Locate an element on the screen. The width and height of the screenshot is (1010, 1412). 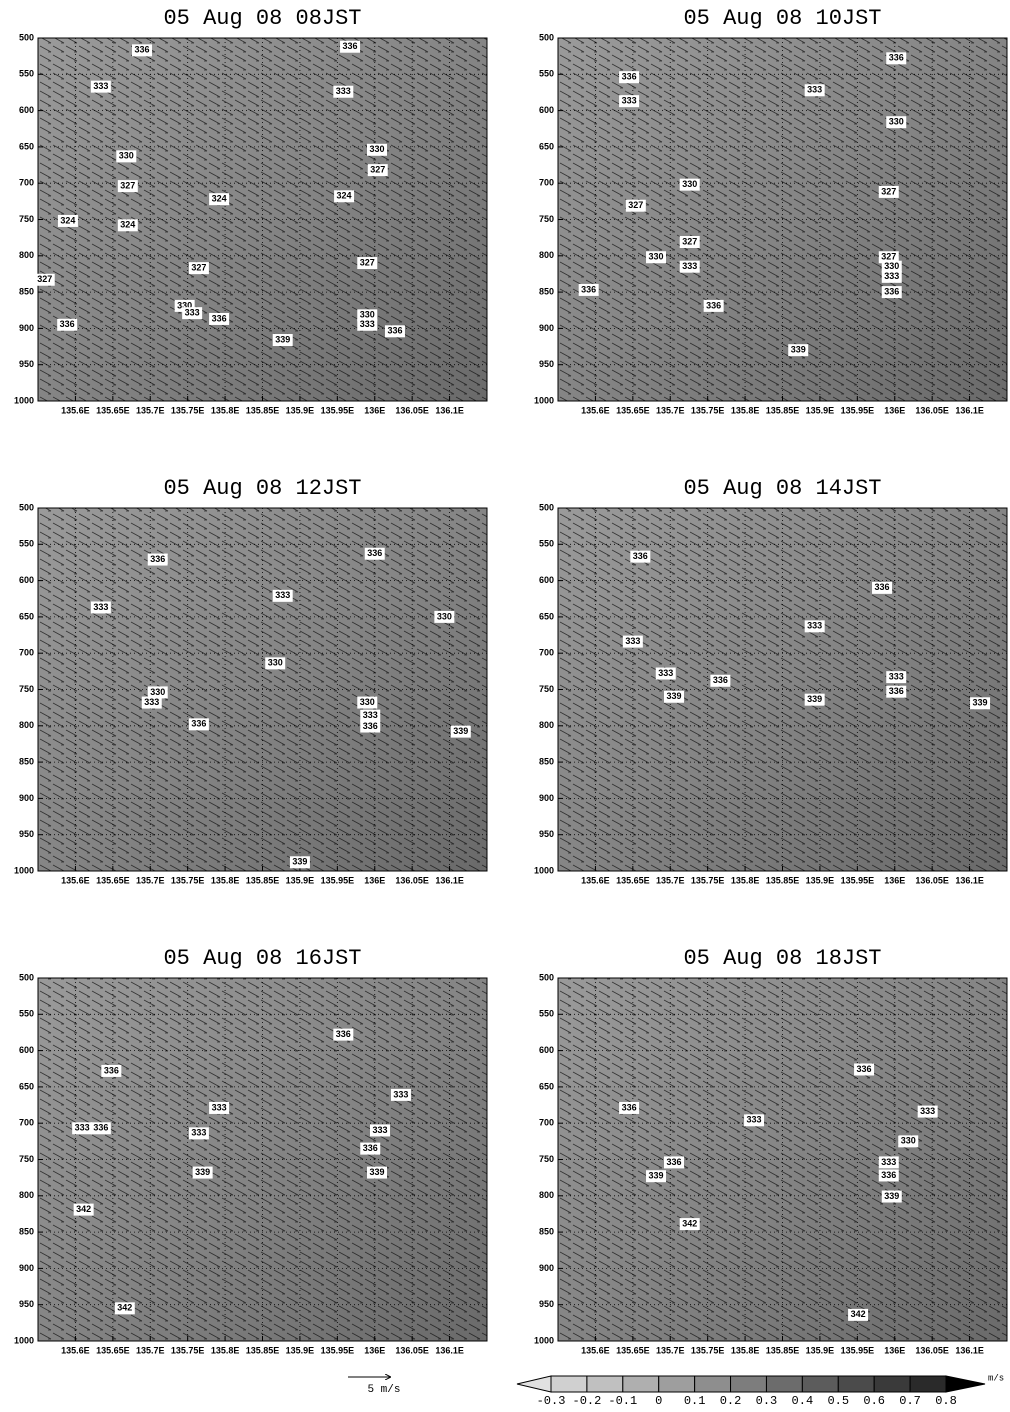
colorbar-low is located at coordinates (534, 1384).